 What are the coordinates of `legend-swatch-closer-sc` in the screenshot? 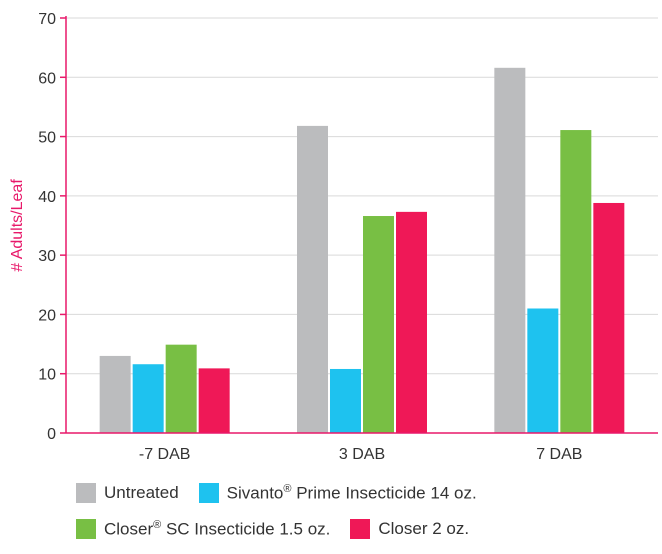 It's located at (86, 529).